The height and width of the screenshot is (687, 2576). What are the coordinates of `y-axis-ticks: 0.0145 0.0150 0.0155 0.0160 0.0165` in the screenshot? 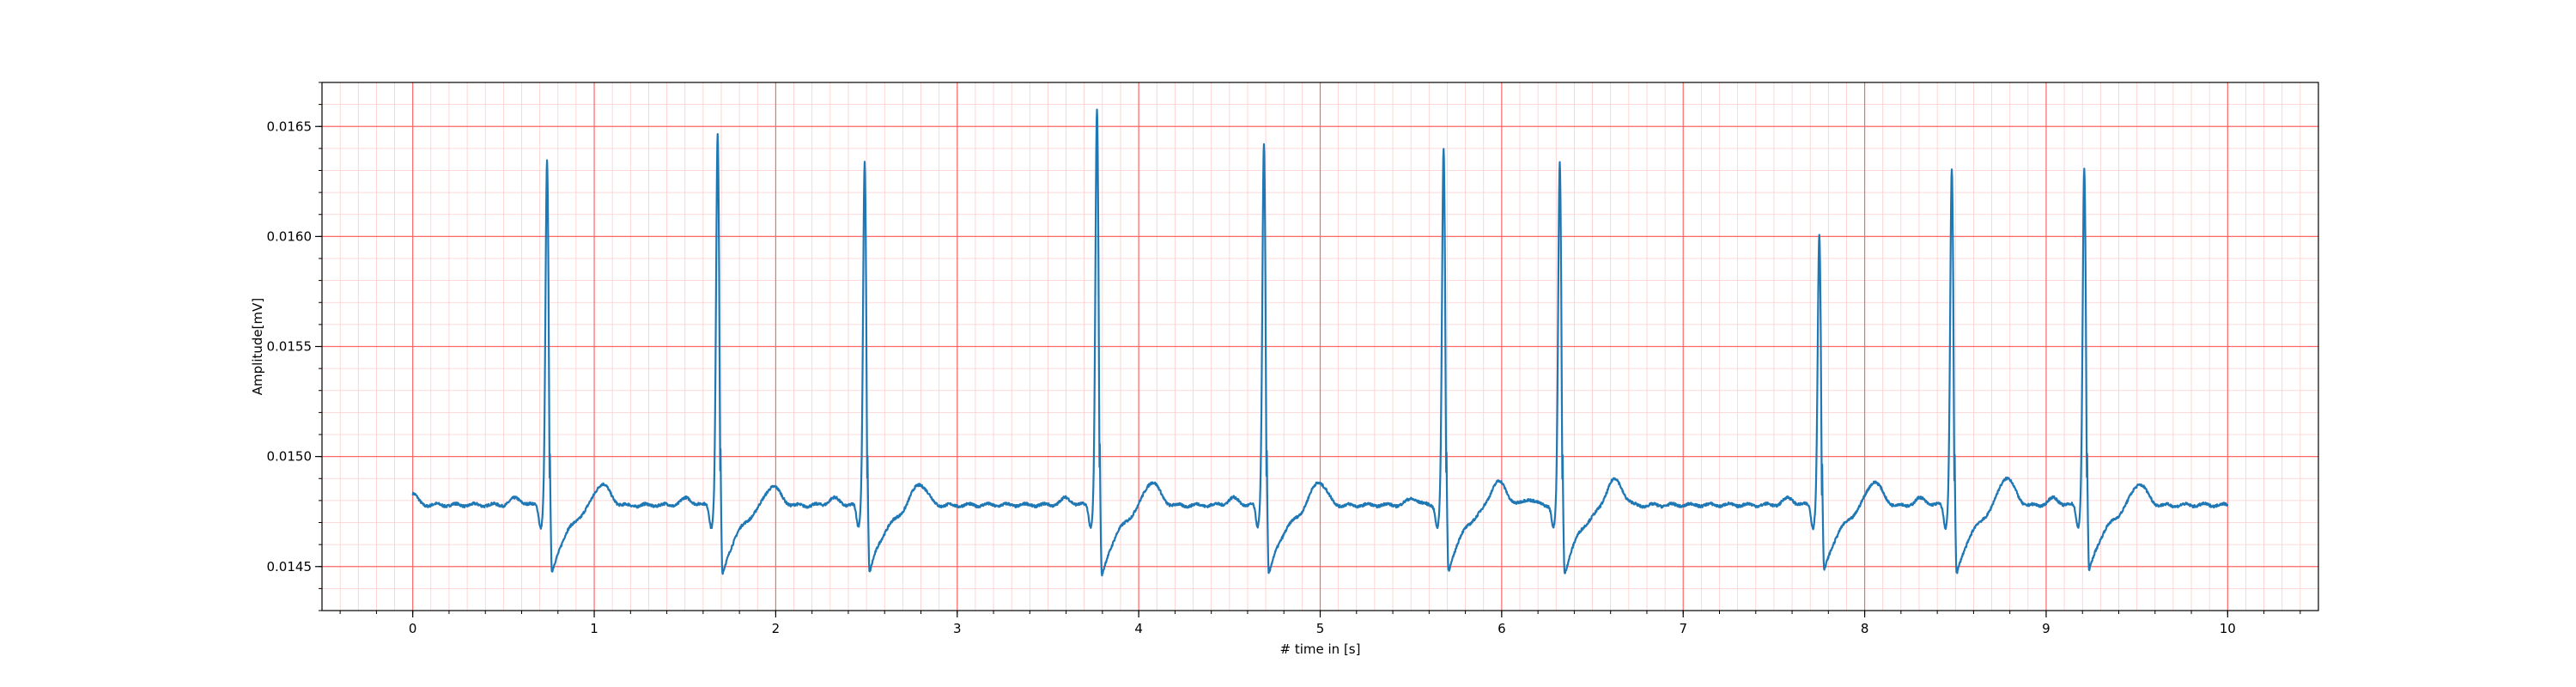 It's located at (294, 346).